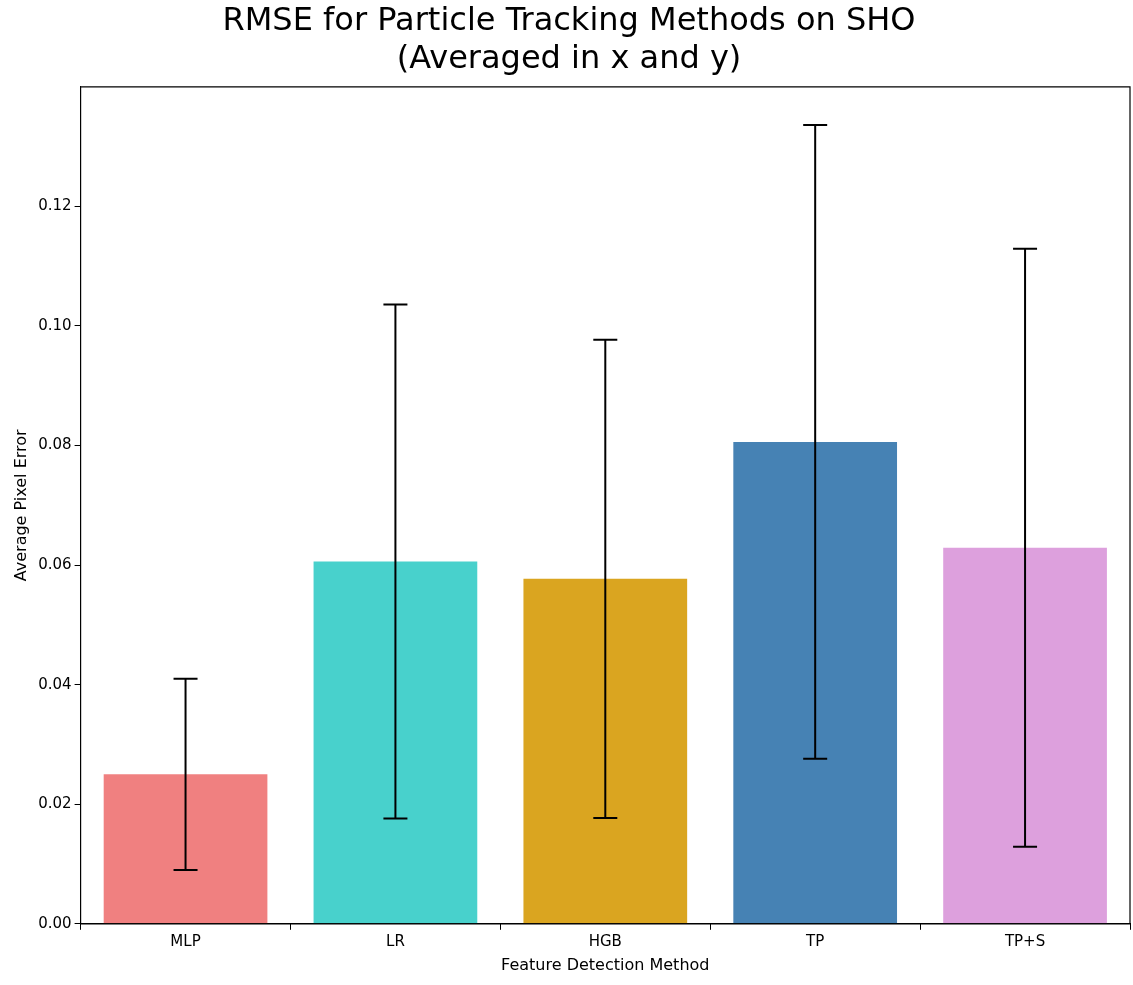 This screenshot has height=985, width=1133. Describe the element at coordinates (20, 505) in the screenshot. I see `y-axis-title: Average Pixel Error` at that location.